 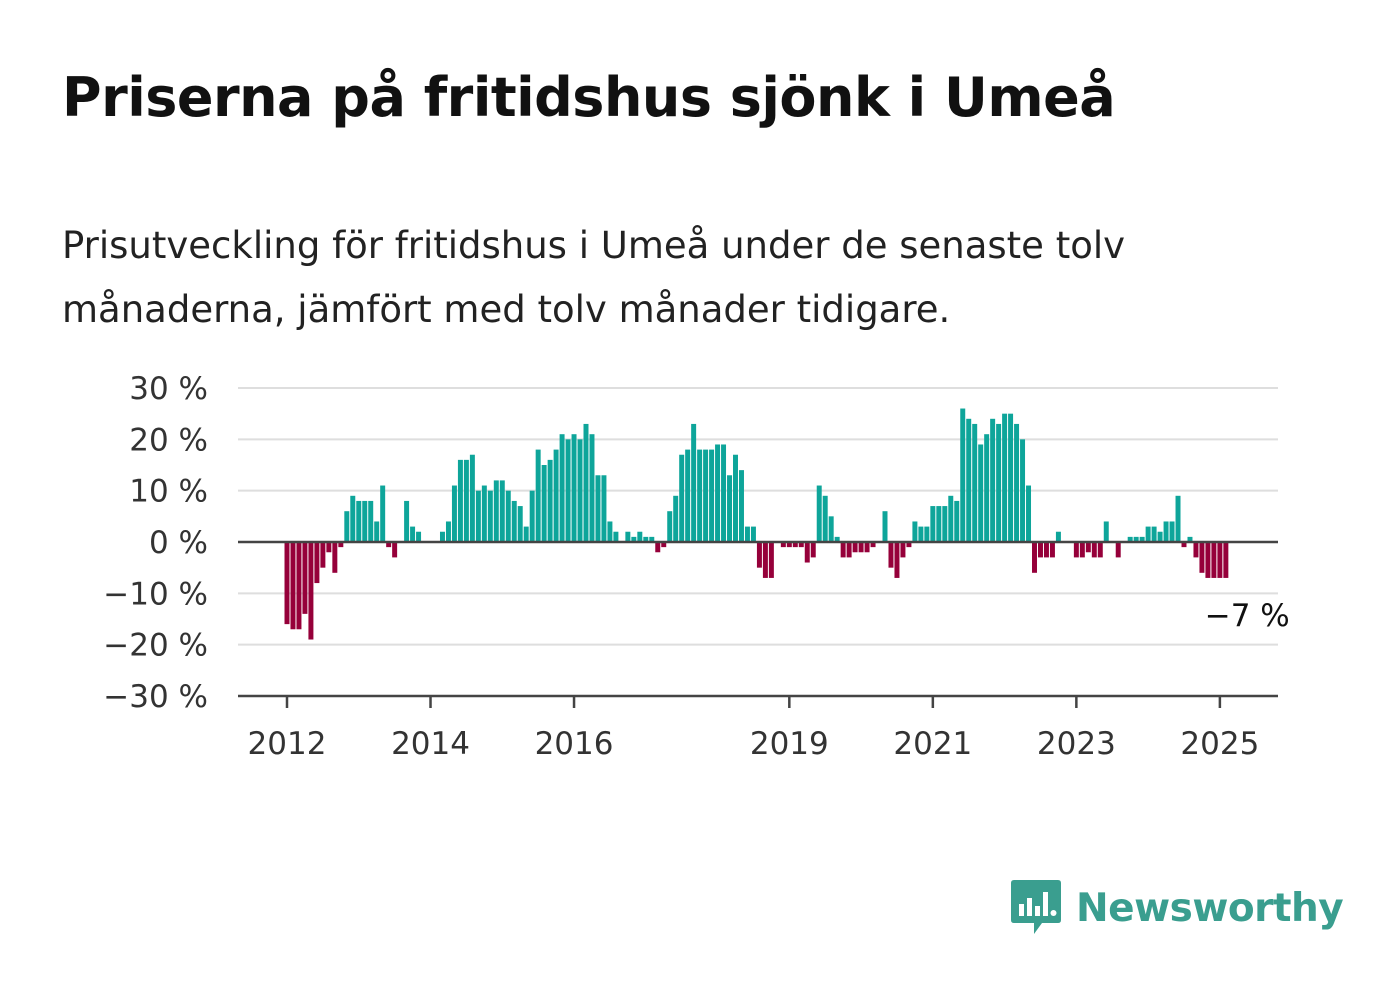 I want to click on y-tick-label: 0 %, so click(x=178, y=543).